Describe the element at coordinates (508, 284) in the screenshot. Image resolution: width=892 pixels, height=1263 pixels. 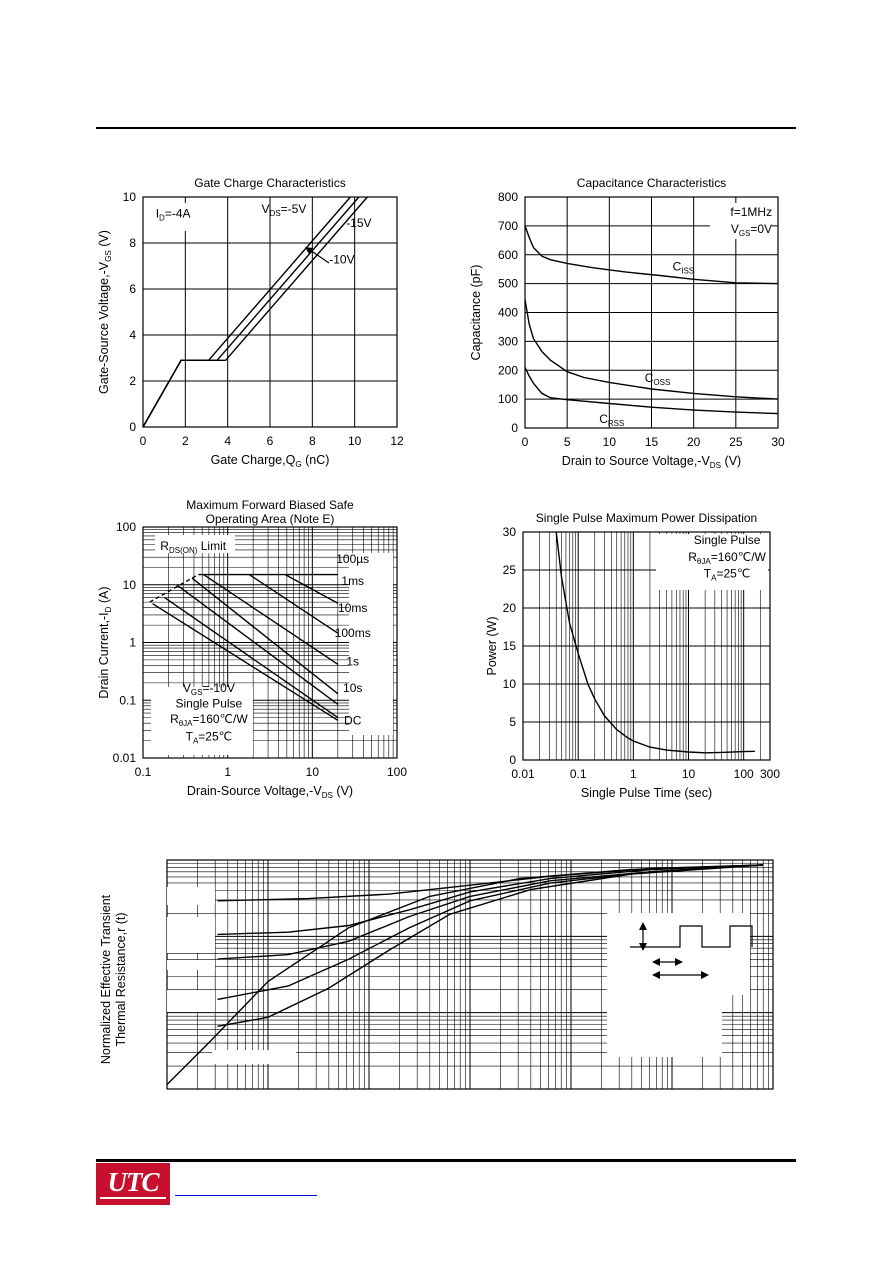
I see `y-tick-label: 500` at that location.